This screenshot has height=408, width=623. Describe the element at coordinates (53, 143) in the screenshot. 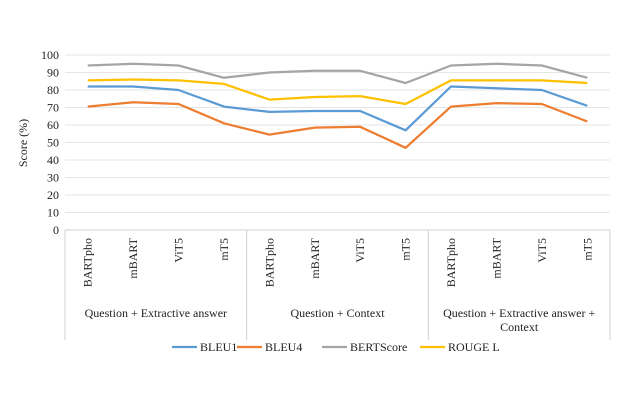

I see `y-tick-label: 50` at that location.